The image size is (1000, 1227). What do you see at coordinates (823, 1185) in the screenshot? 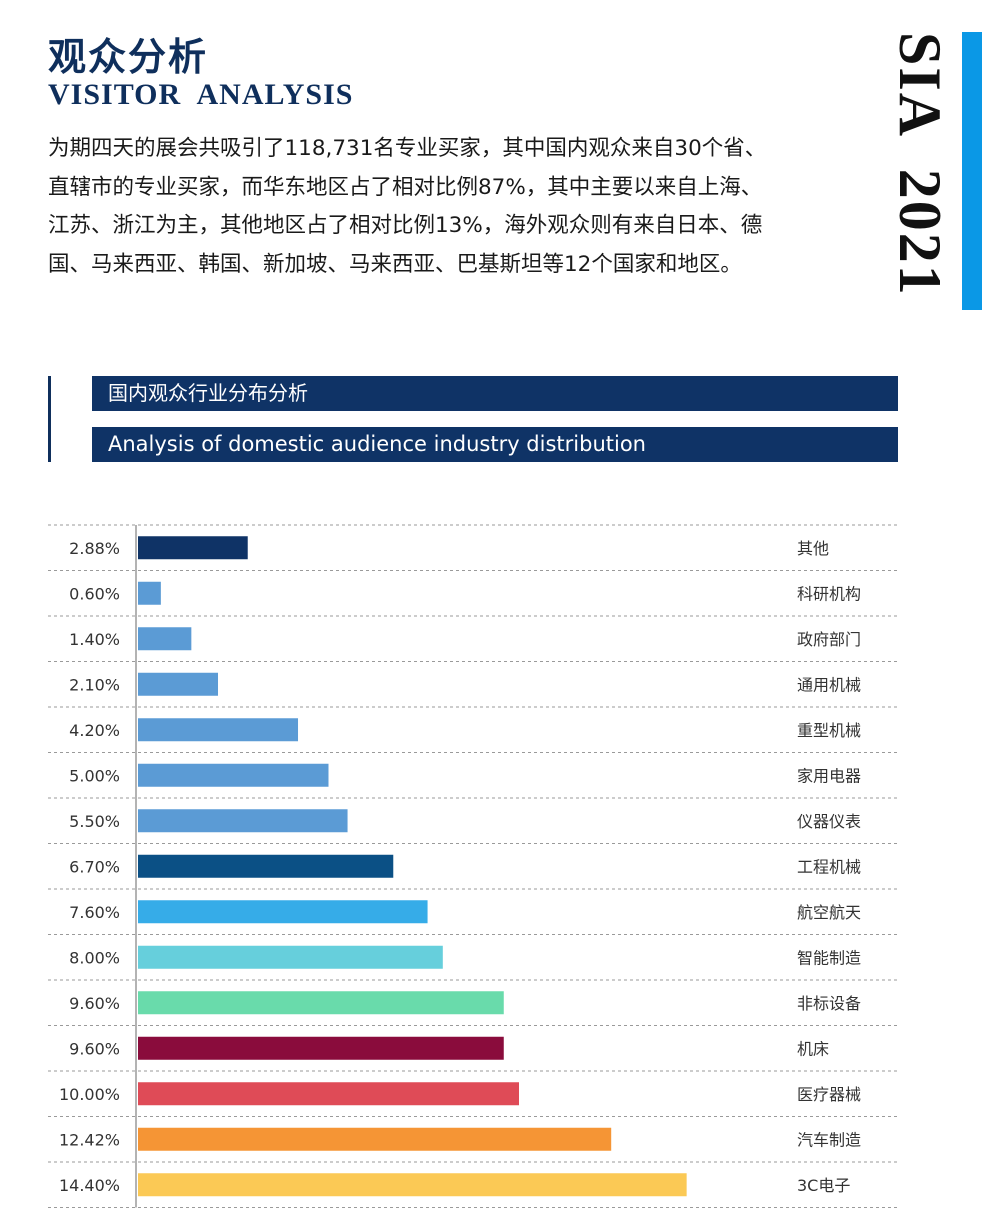
I see `category-label: 3C电子` at bounding box center [823, 1185].